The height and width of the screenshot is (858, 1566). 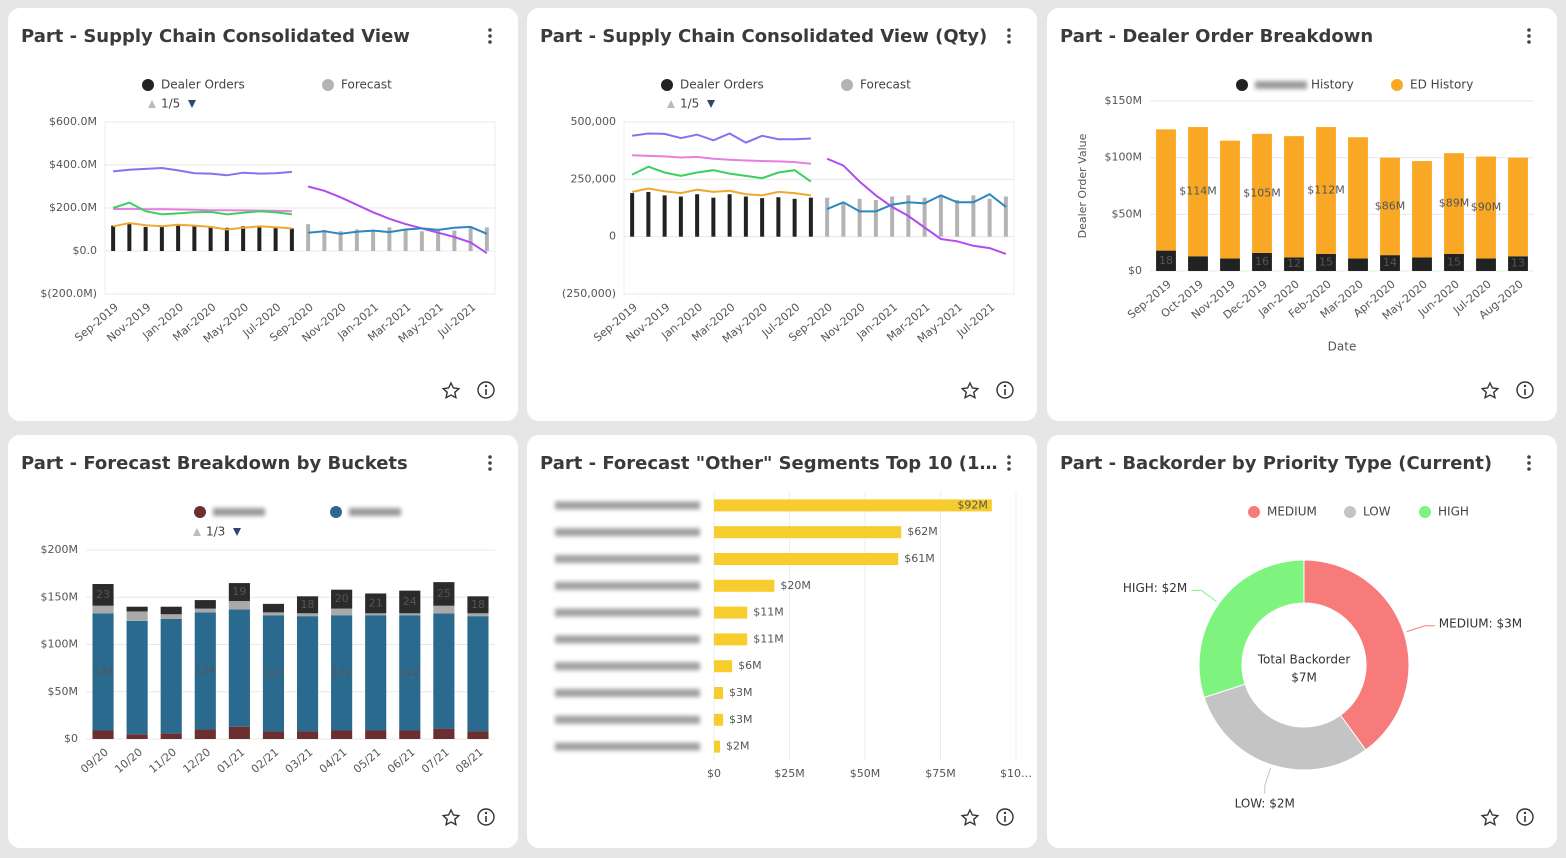 What do you see at coordinates (738, 746) in the screenshot?
I see `data-label: $2M` at bounding box center [738, 746].